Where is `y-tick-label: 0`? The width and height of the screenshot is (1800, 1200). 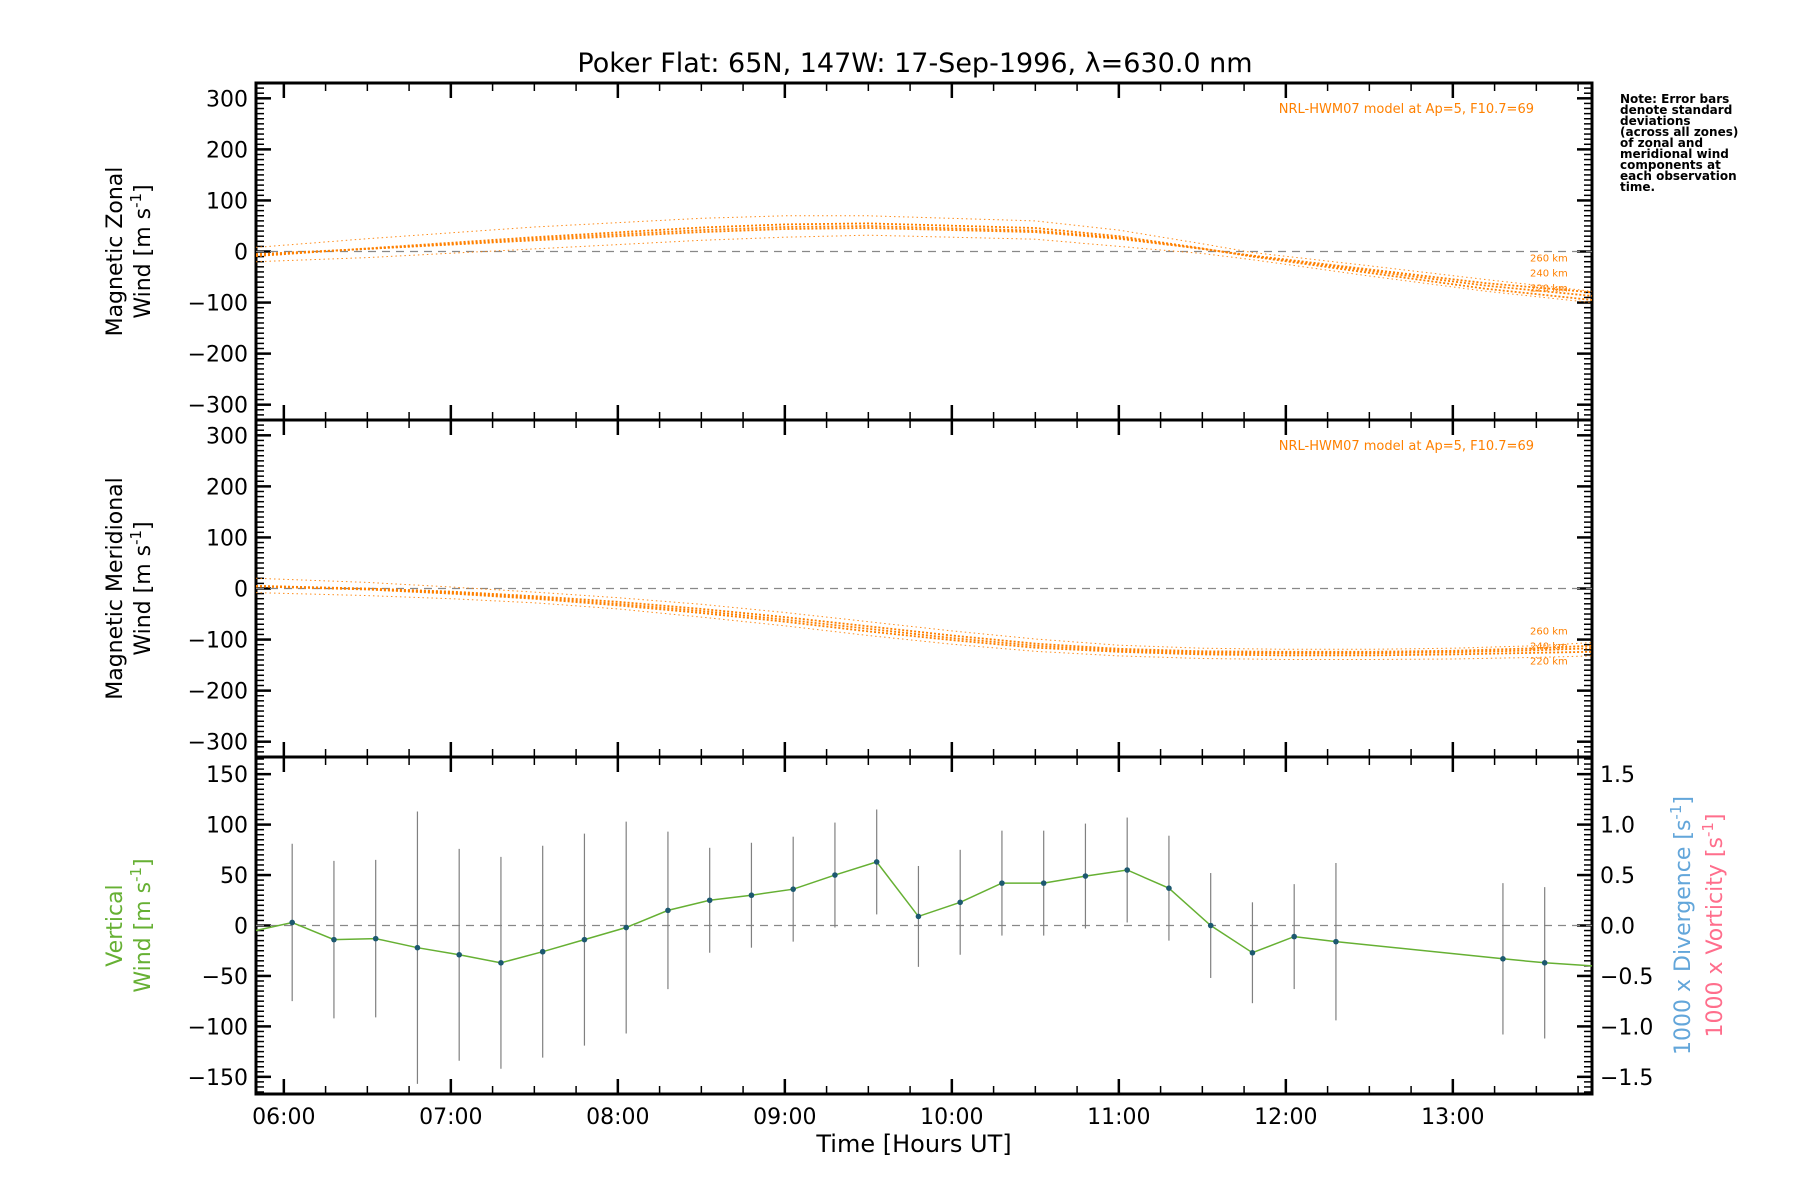
y-tick-label: 0 is located at coordinates (241, 927).